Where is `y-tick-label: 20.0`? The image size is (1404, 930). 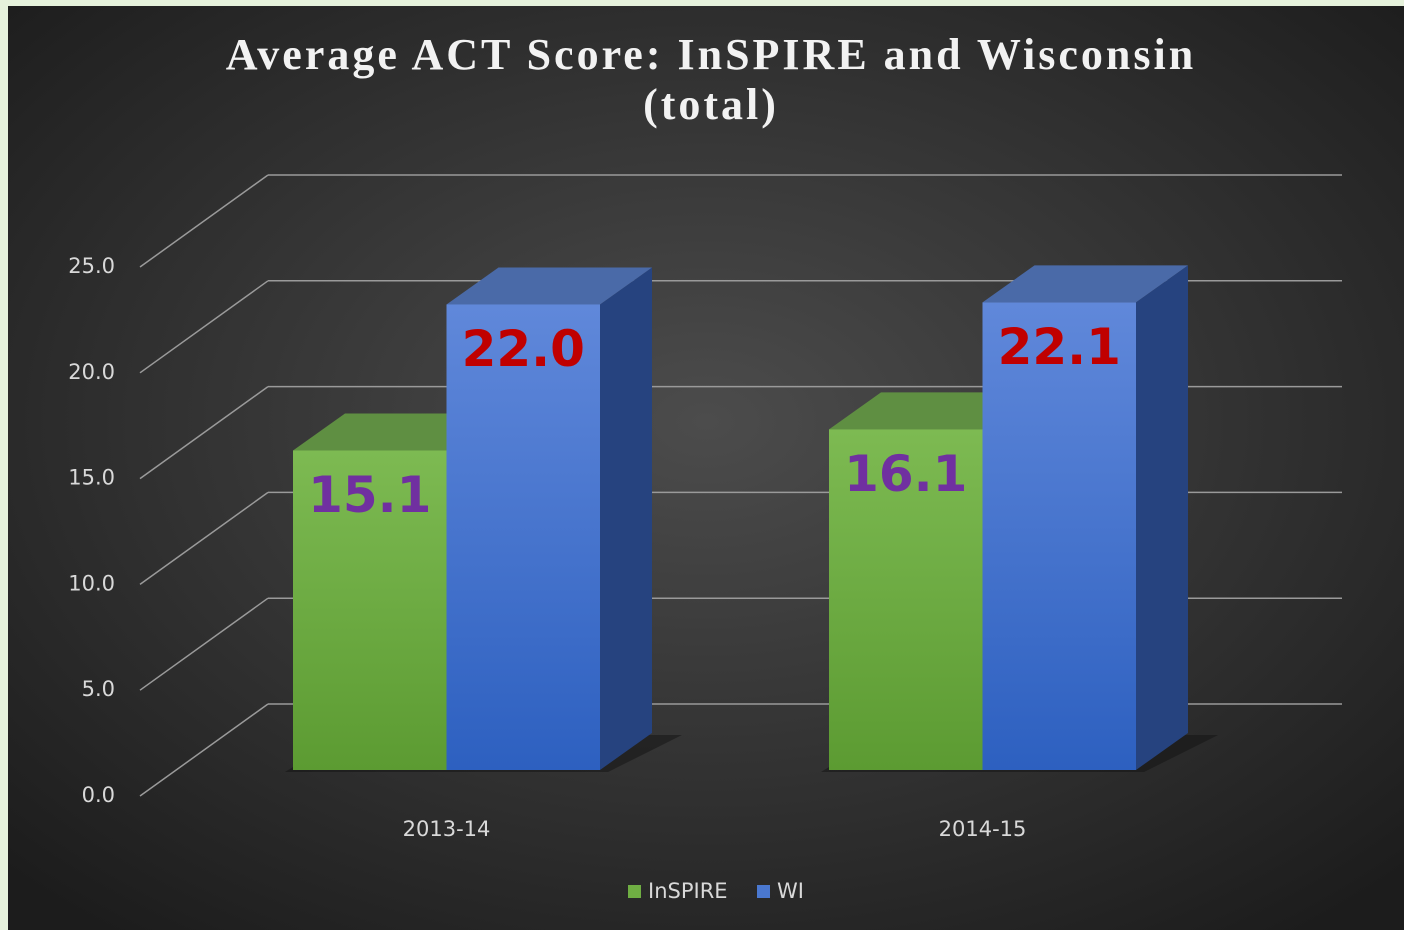
y-tick-label: 20.0 is located at coordinates (91, 372).